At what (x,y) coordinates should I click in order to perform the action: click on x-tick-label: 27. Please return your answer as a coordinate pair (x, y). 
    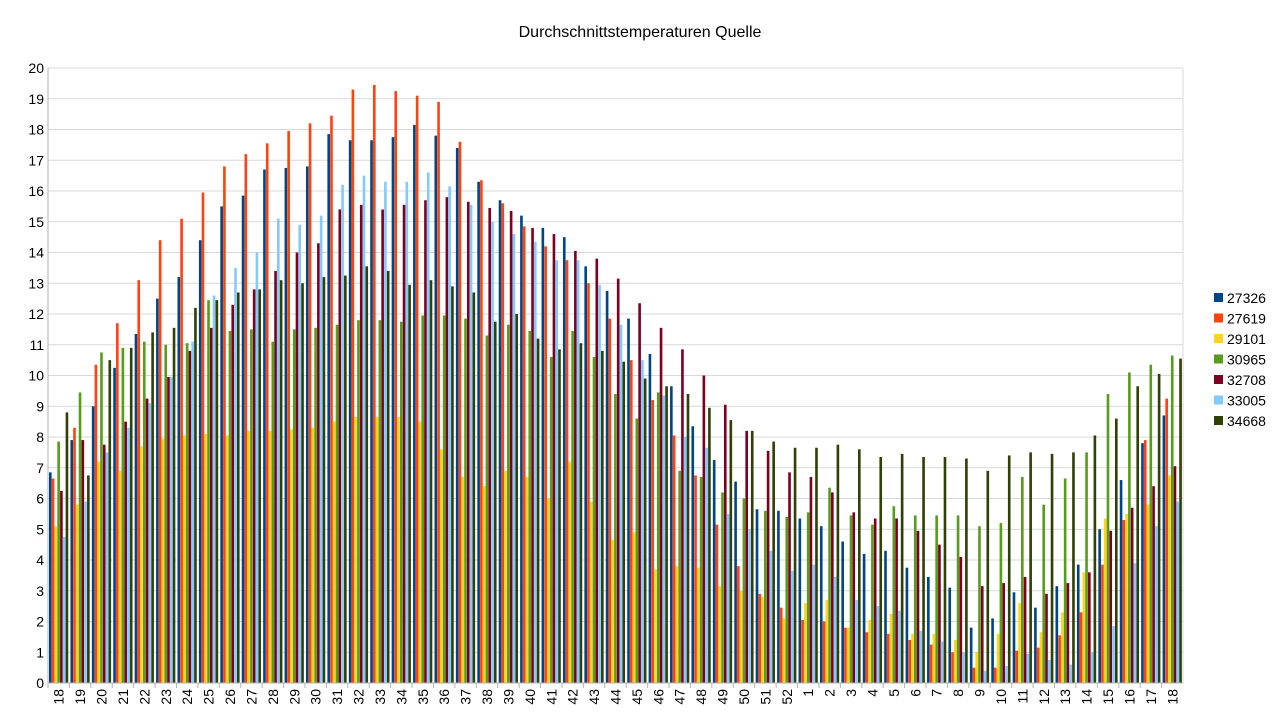
    Looking at the image, I should click on (251, 697).